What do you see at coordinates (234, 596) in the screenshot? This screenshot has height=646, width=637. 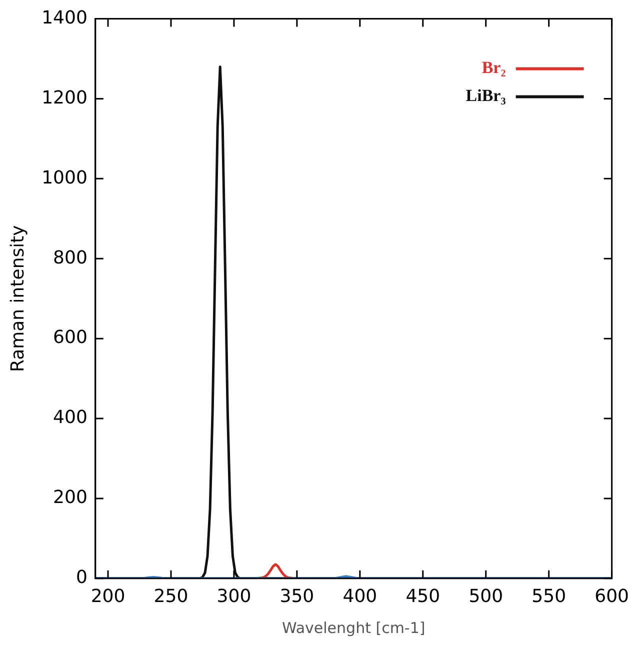 I see `x-tick-label: 300` at bounding box center [234, 596].